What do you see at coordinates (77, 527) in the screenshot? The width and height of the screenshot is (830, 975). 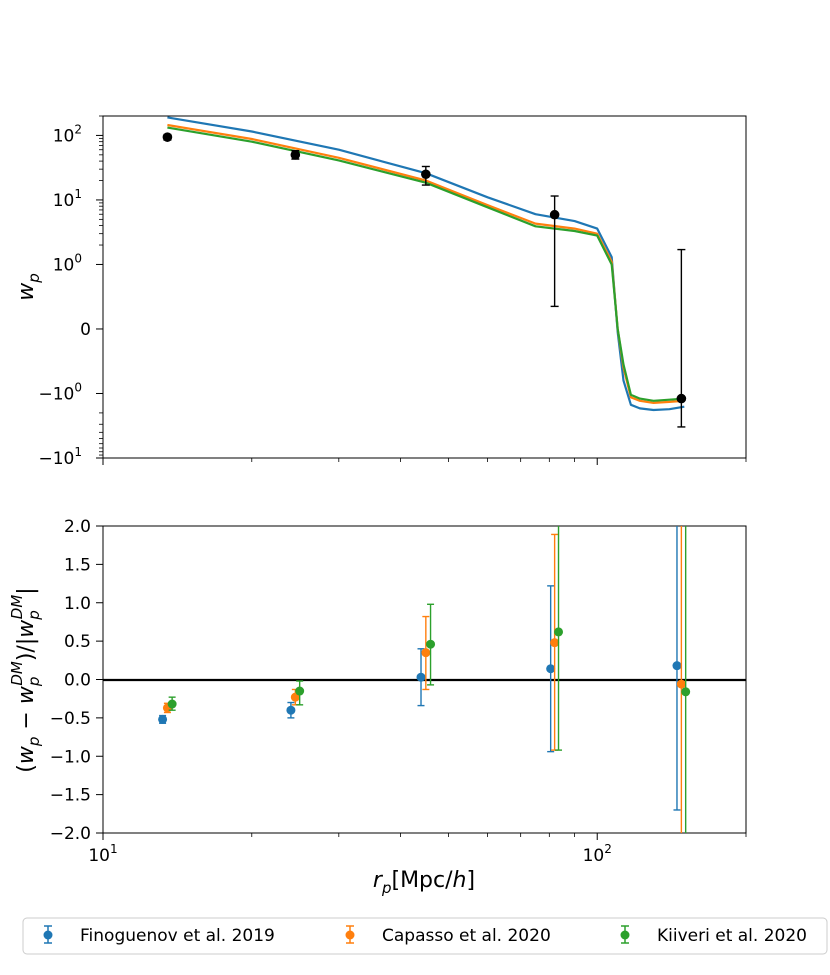 I see `y-tick-label: 2.0` at bounding box center [77, 527].